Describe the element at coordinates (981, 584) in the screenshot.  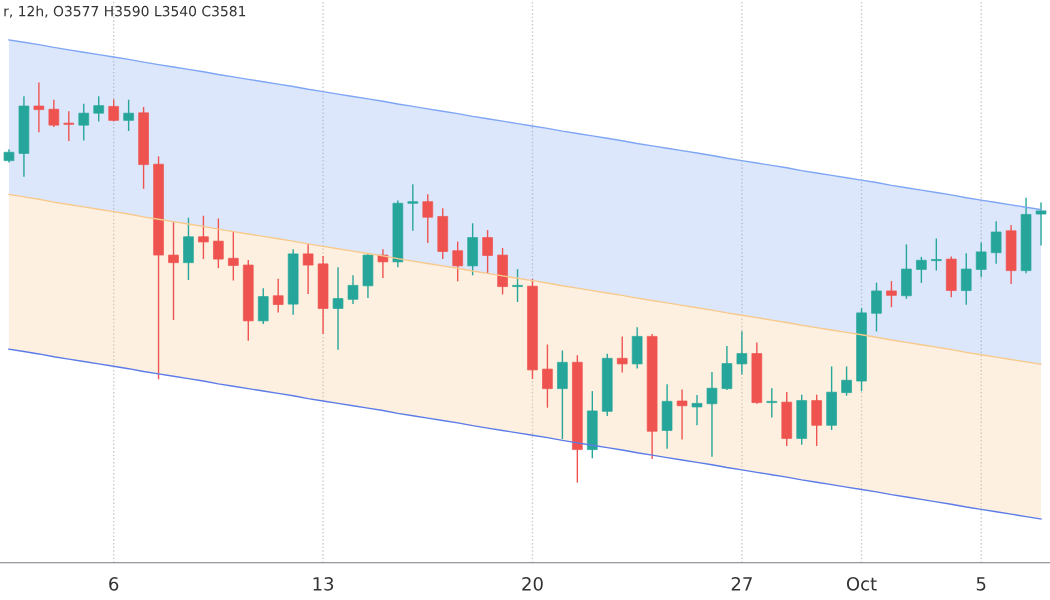
I see `x-tick-label: 5` at that location.